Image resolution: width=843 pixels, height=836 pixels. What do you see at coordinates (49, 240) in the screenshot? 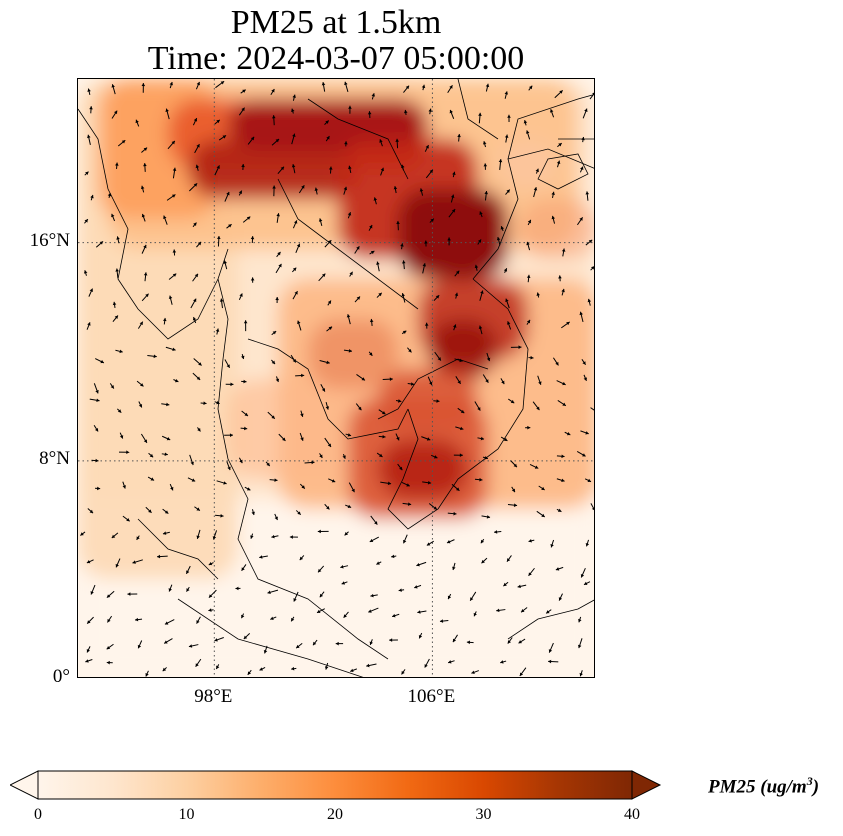
I see `latitude-label: 16°N` at bounding box center [49, 240].